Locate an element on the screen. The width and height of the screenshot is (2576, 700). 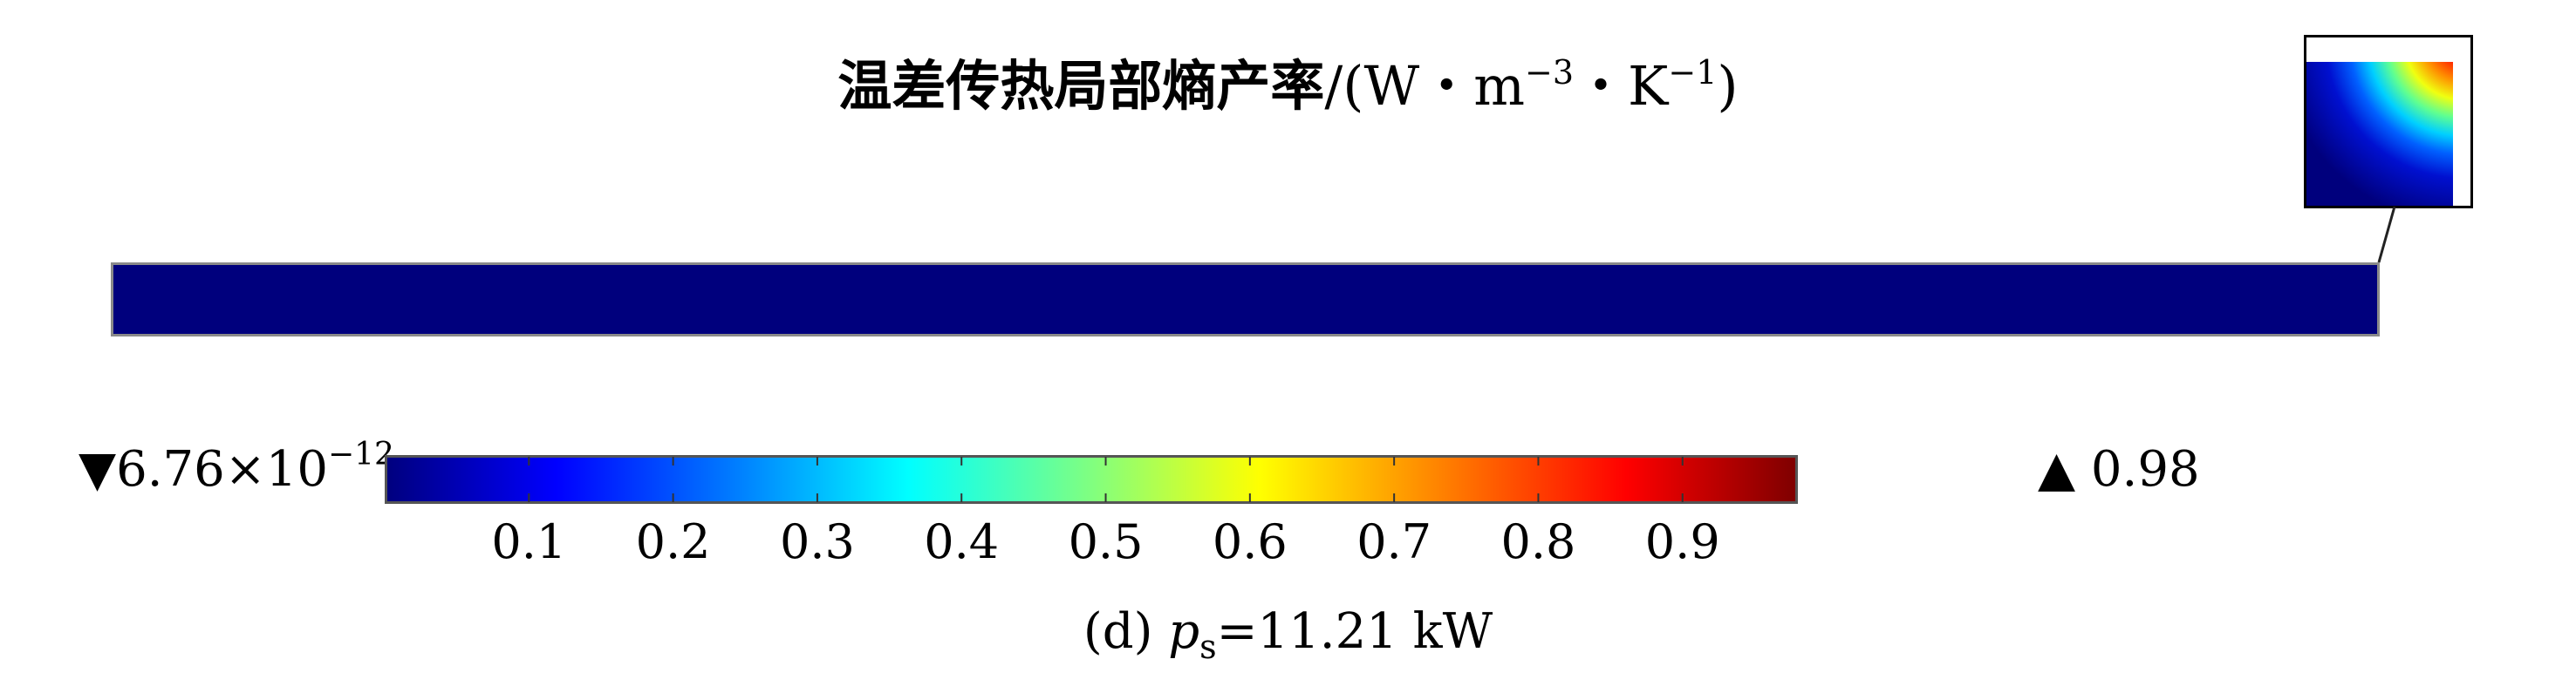
colorbar-tick-label: 0.4 is located at coordinates (962, 542).